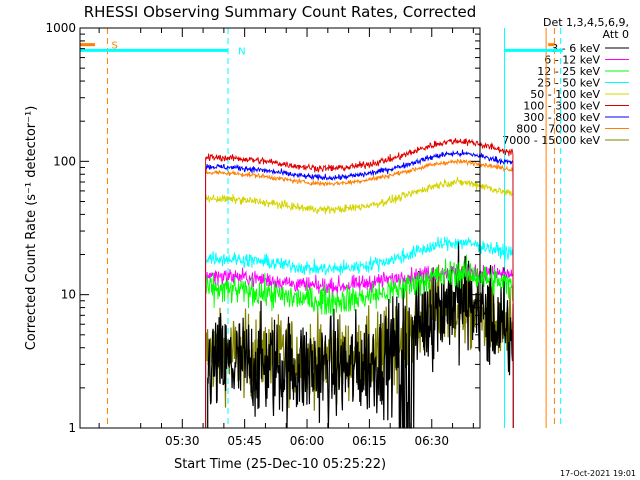  What do you see at coordinates (558, 129) in the screenshot?
I see `legend-label-800-7000-kev: 800 - 7000 keV` at bounding box center [558, 129].